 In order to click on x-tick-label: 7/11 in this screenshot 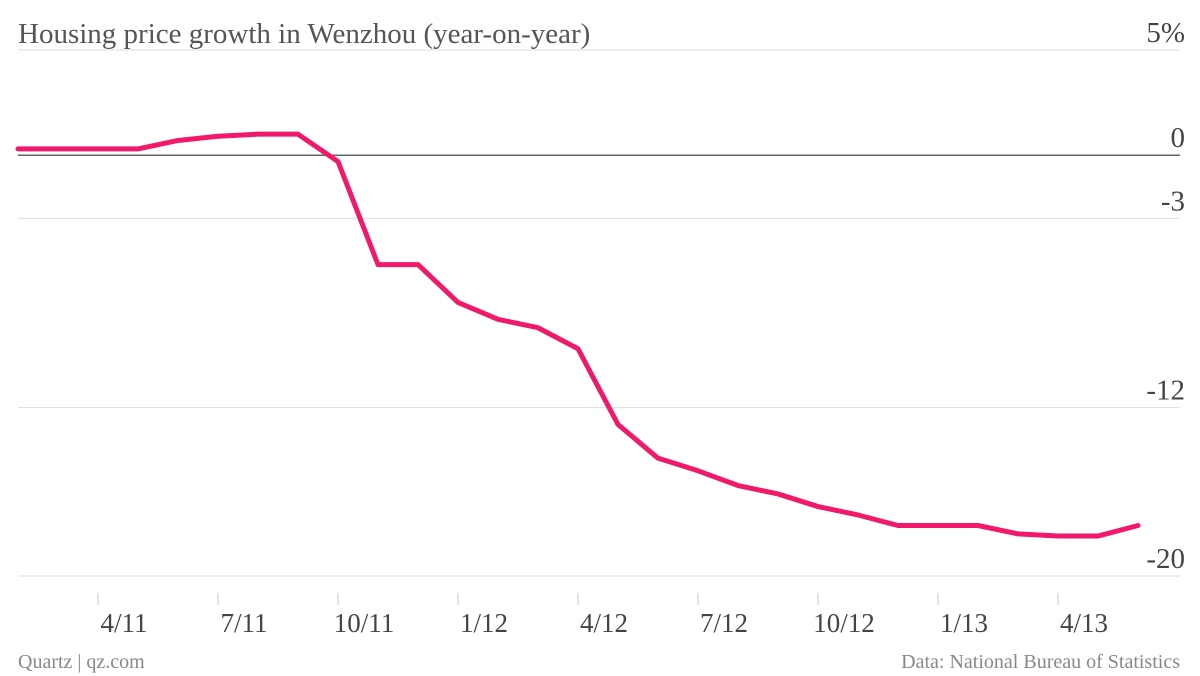, I will do `click(244, 623)`.